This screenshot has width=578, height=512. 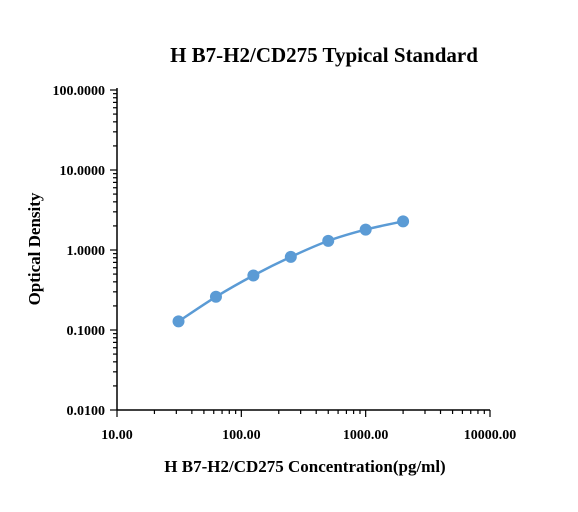 I want to click on x-tick-label: 10000.00, so click(x=490, y=435).